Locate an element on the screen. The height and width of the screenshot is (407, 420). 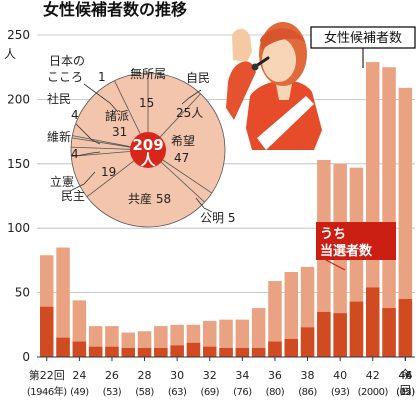
x-label-session-3: 28 is located at coordinates (145, 375).